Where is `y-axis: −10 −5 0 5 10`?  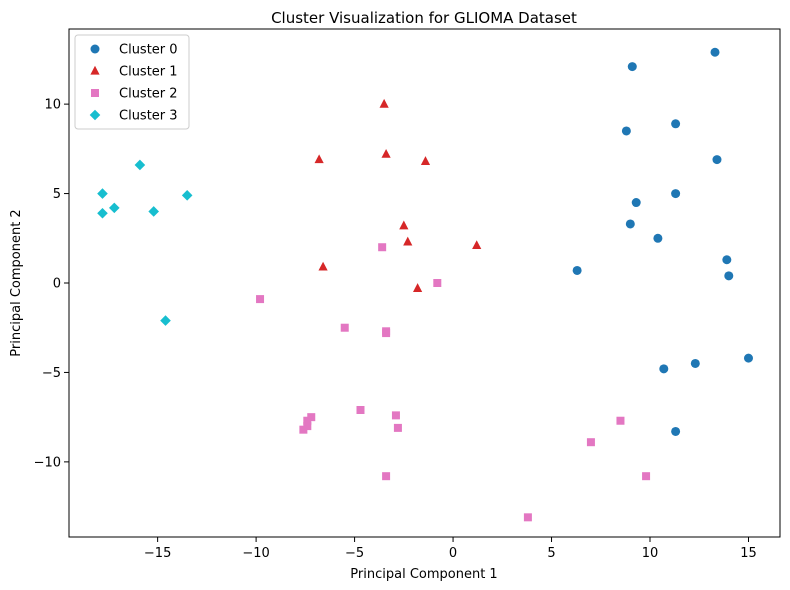
y-axis: −10 −5 0 5 10 is located at coordinates (51, 284).